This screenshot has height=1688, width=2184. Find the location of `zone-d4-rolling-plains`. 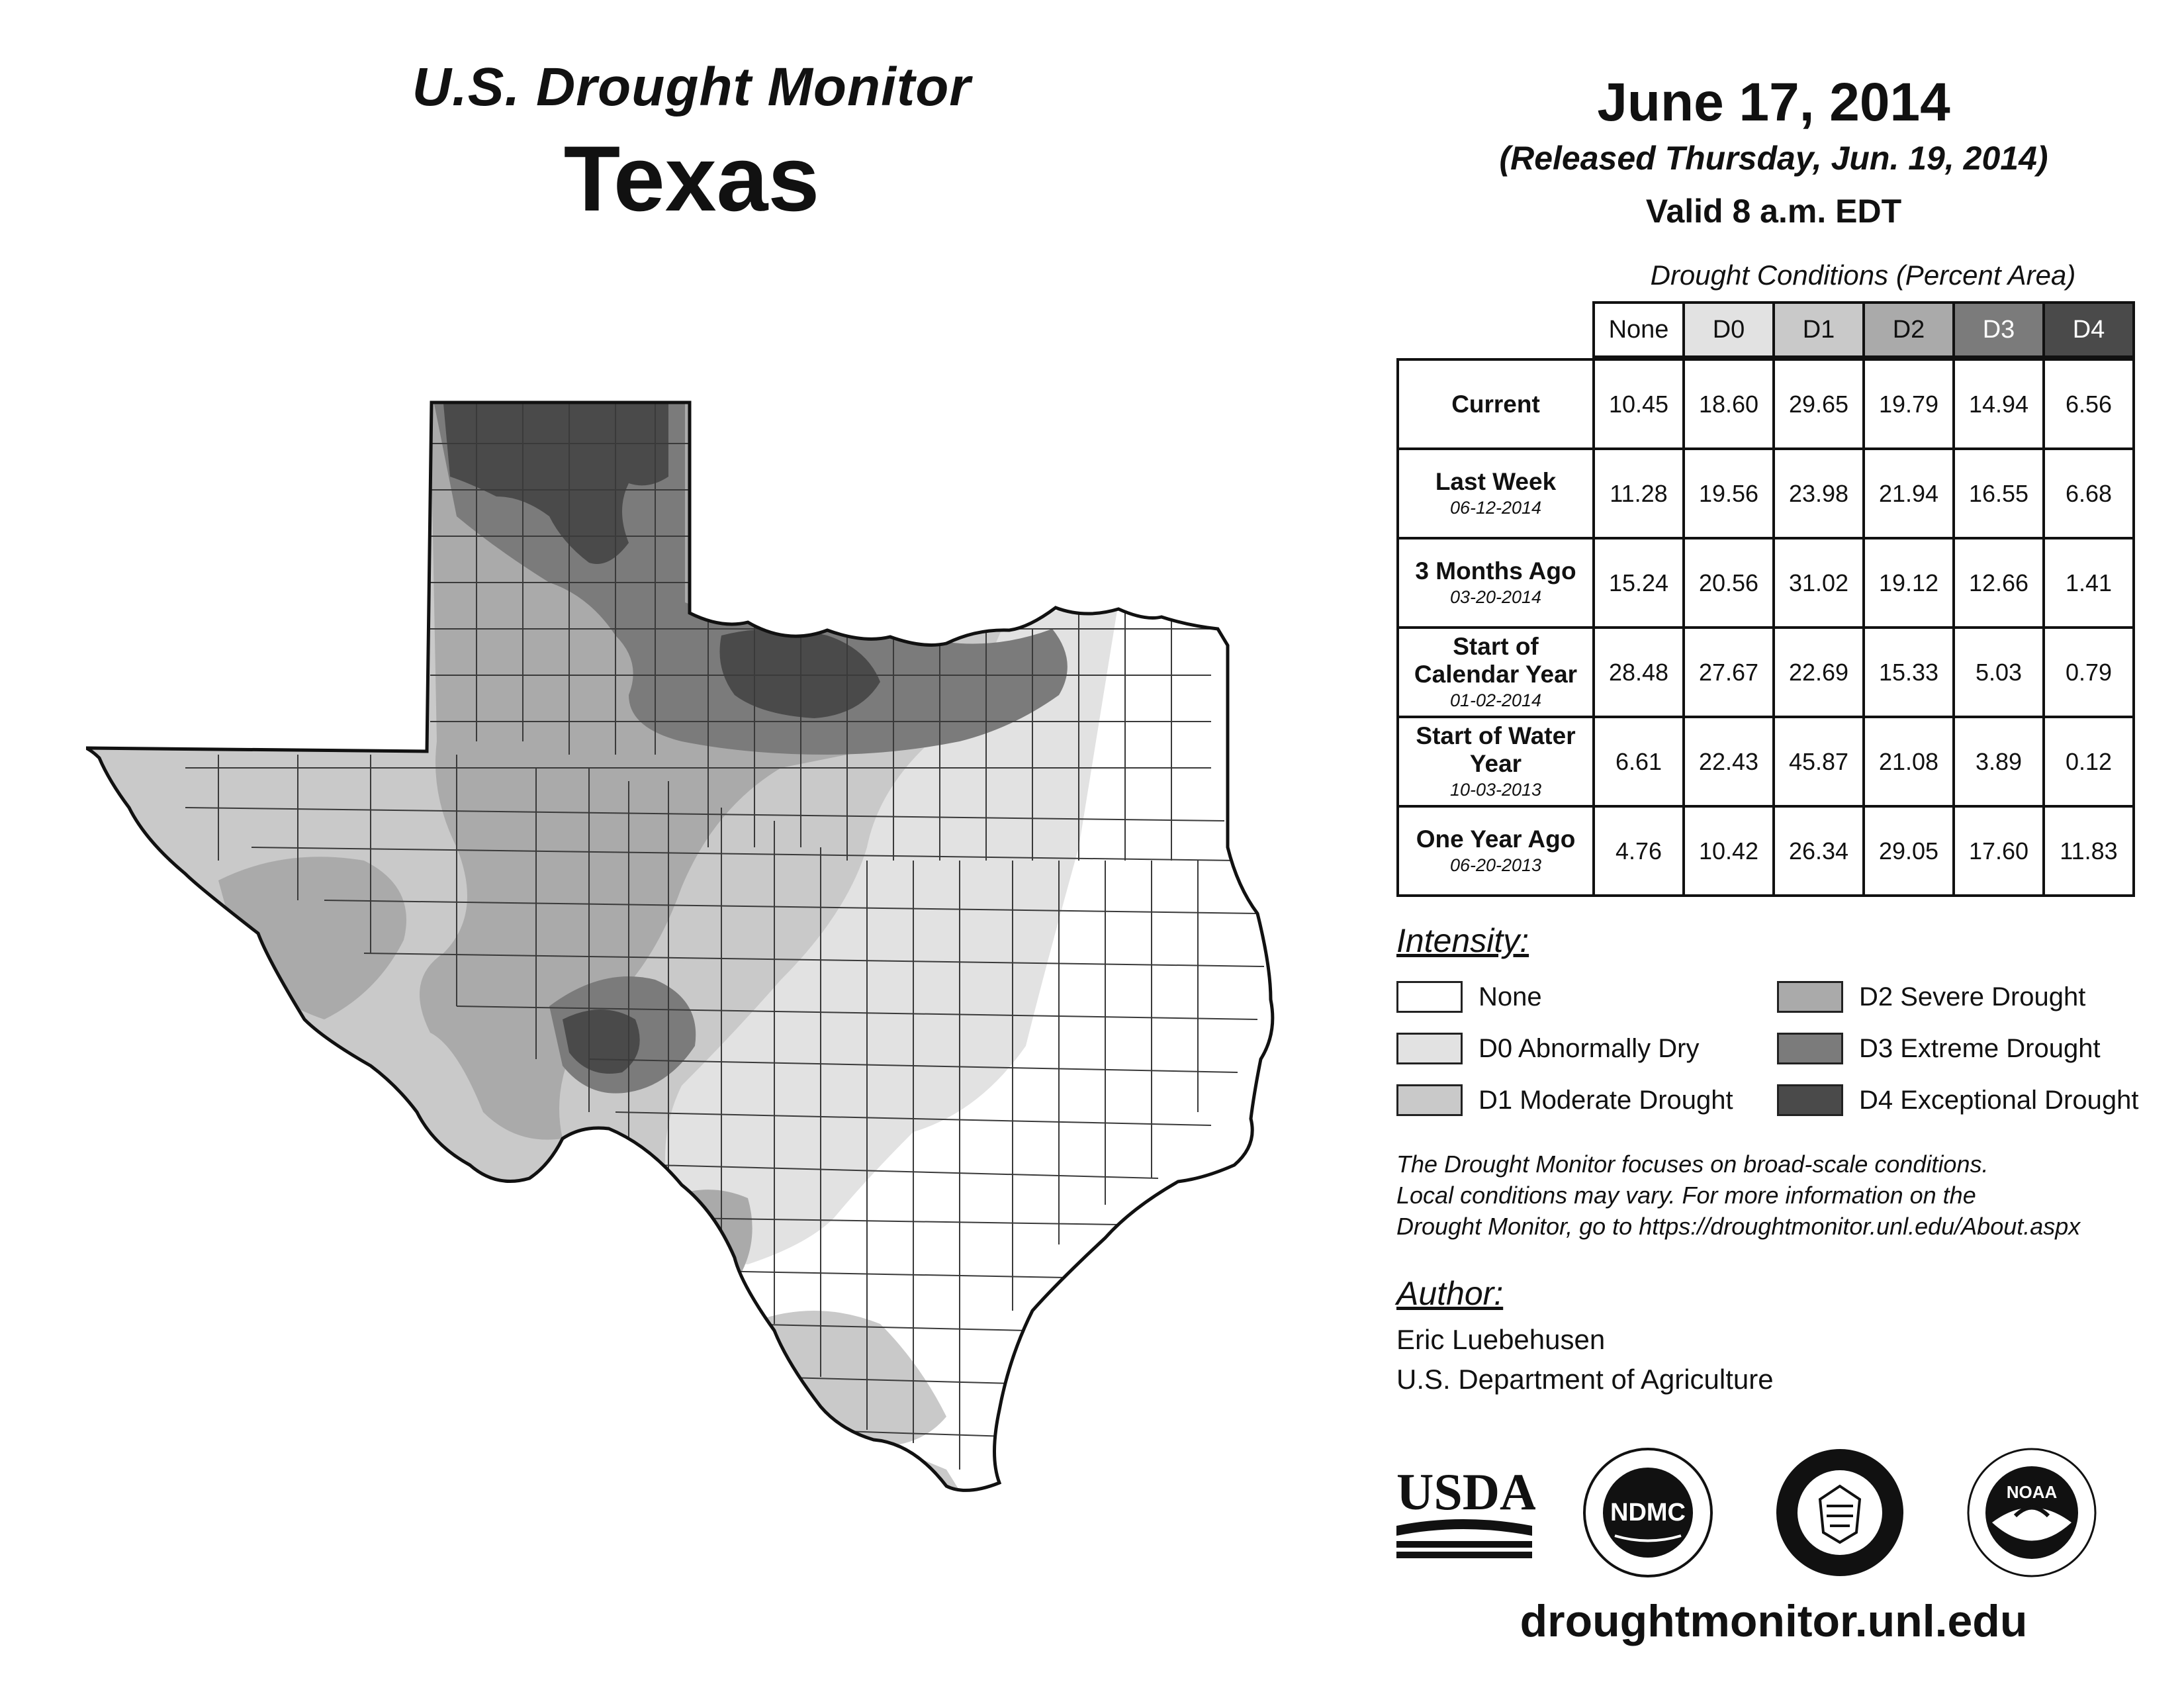

zone-d4-rolling-plains is located at coordinates (799, 673).